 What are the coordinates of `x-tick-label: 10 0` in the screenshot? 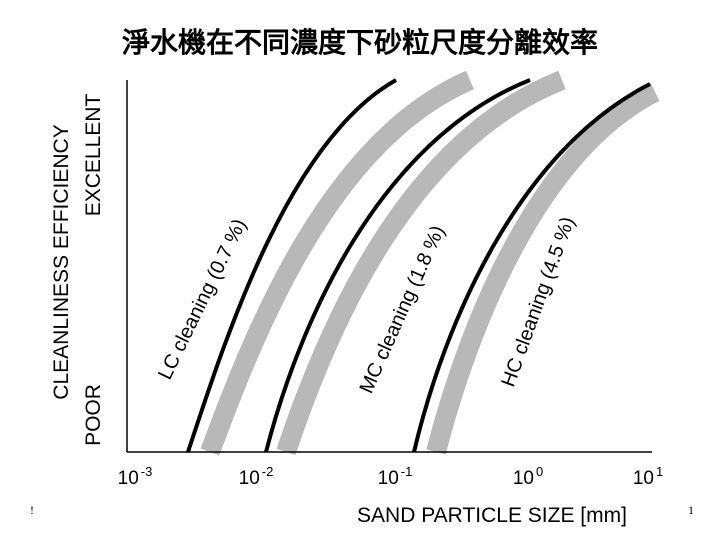 It's located at (528, 476).